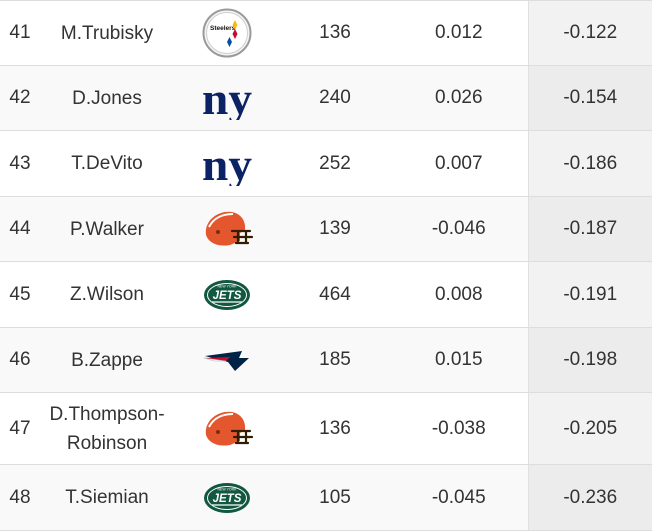 The height and width of the screenshot is (531, 652). I want to click on rank-cell: 41, so click(20, 33).